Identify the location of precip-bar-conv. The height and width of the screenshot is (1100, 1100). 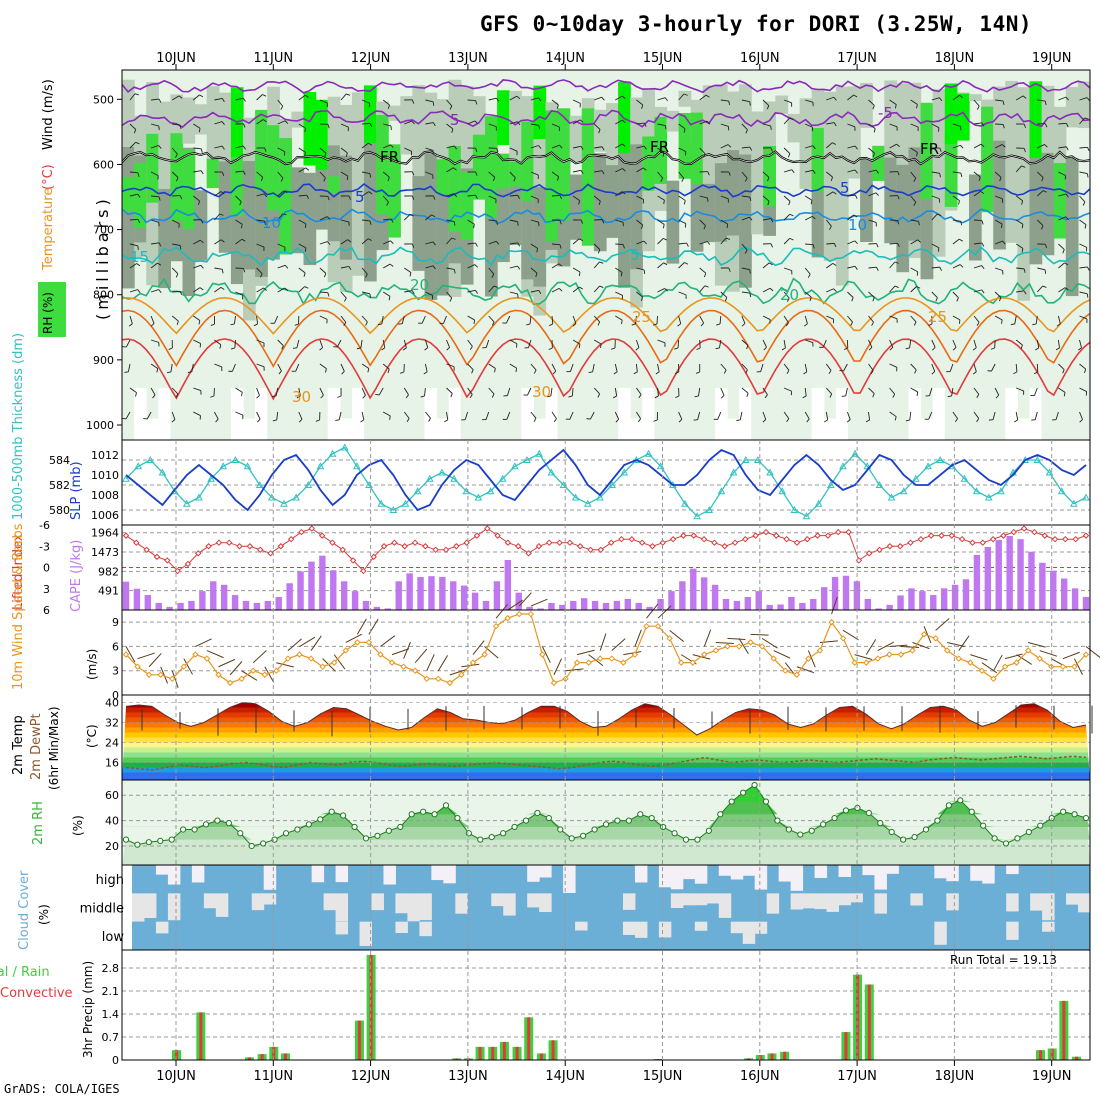
(1064, 1030).